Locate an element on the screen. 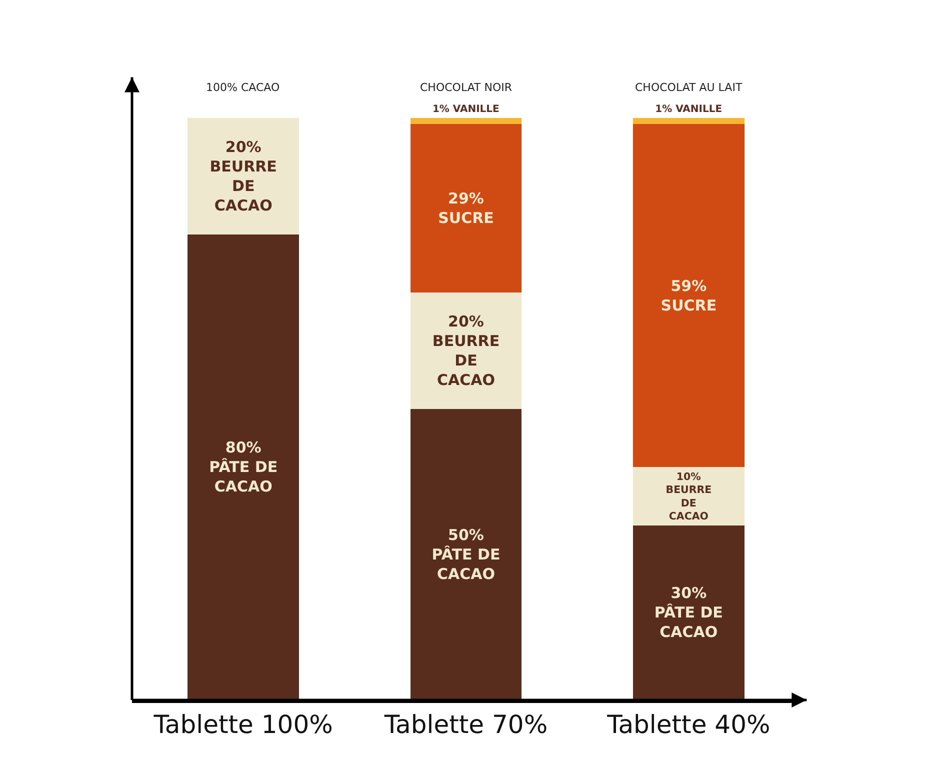  data-label: 10% BEURRE DE CACAO is located at coordinates (689, 497).